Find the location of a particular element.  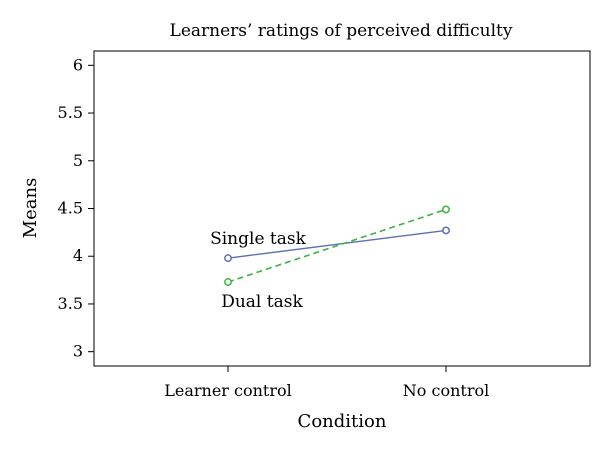

y-axis-tick-label: 3 is located at coordinates (78, 351).